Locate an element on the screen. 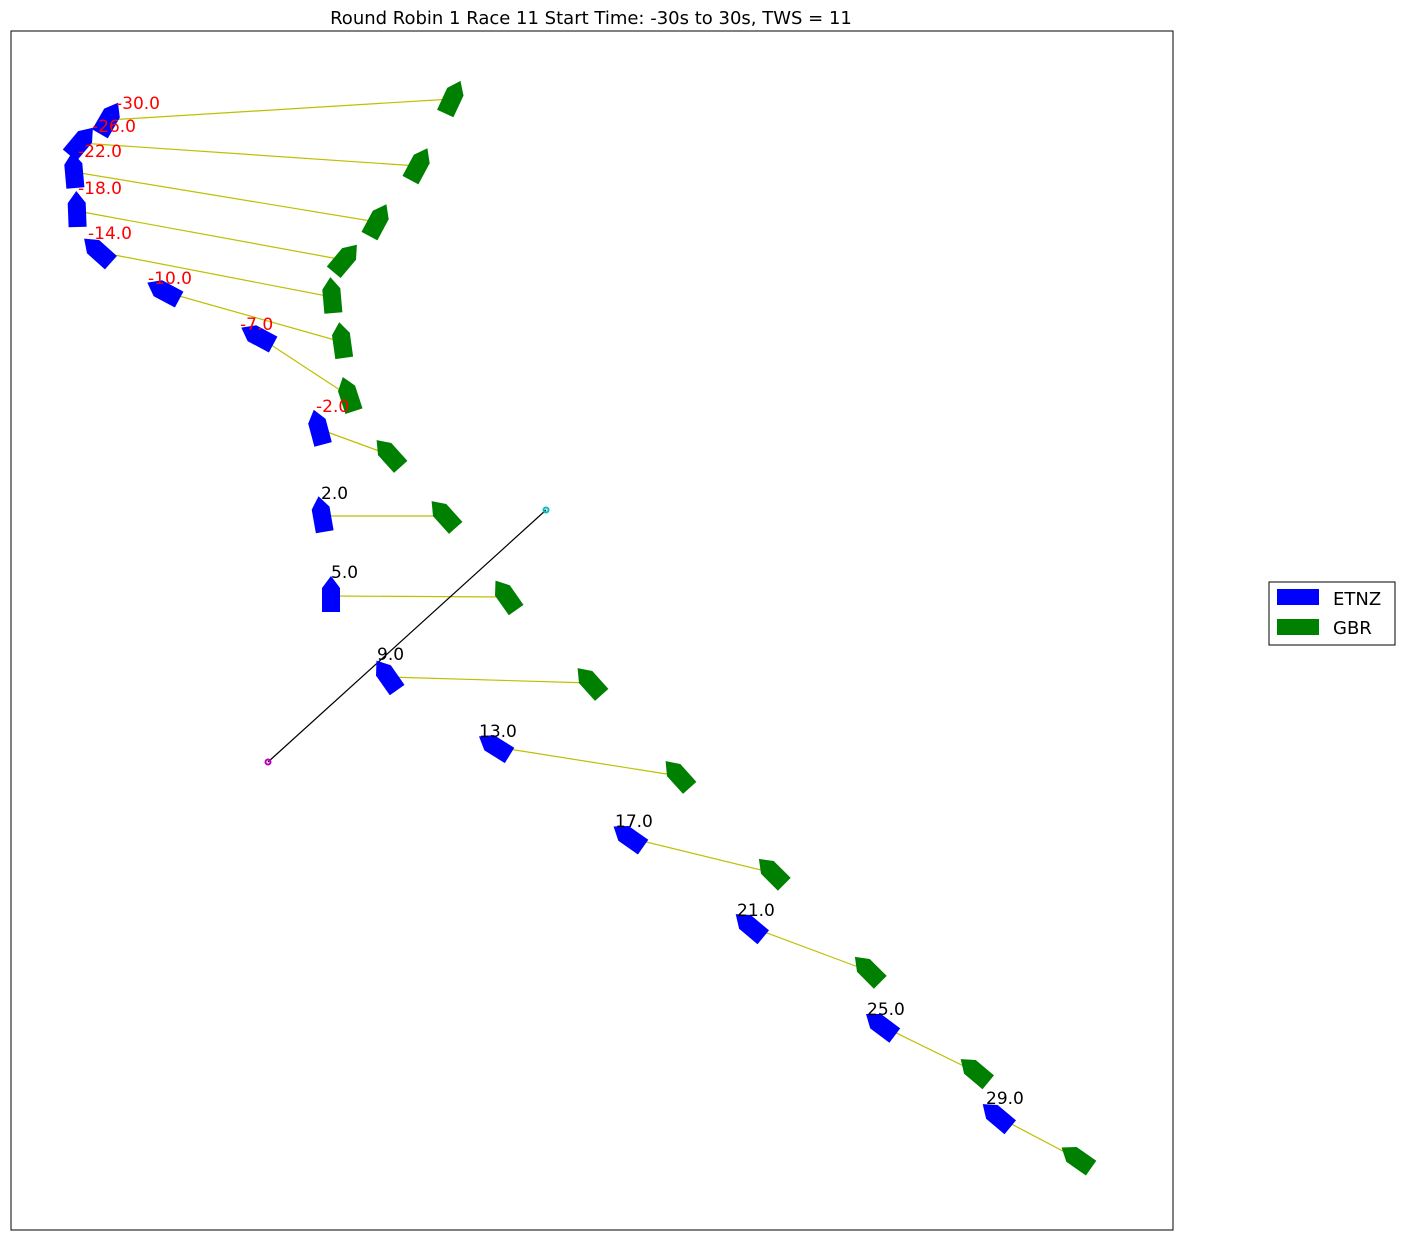 This screenshot has height=1241, width=1405. time-label: 21.0 is located at coordinates (756, 911).